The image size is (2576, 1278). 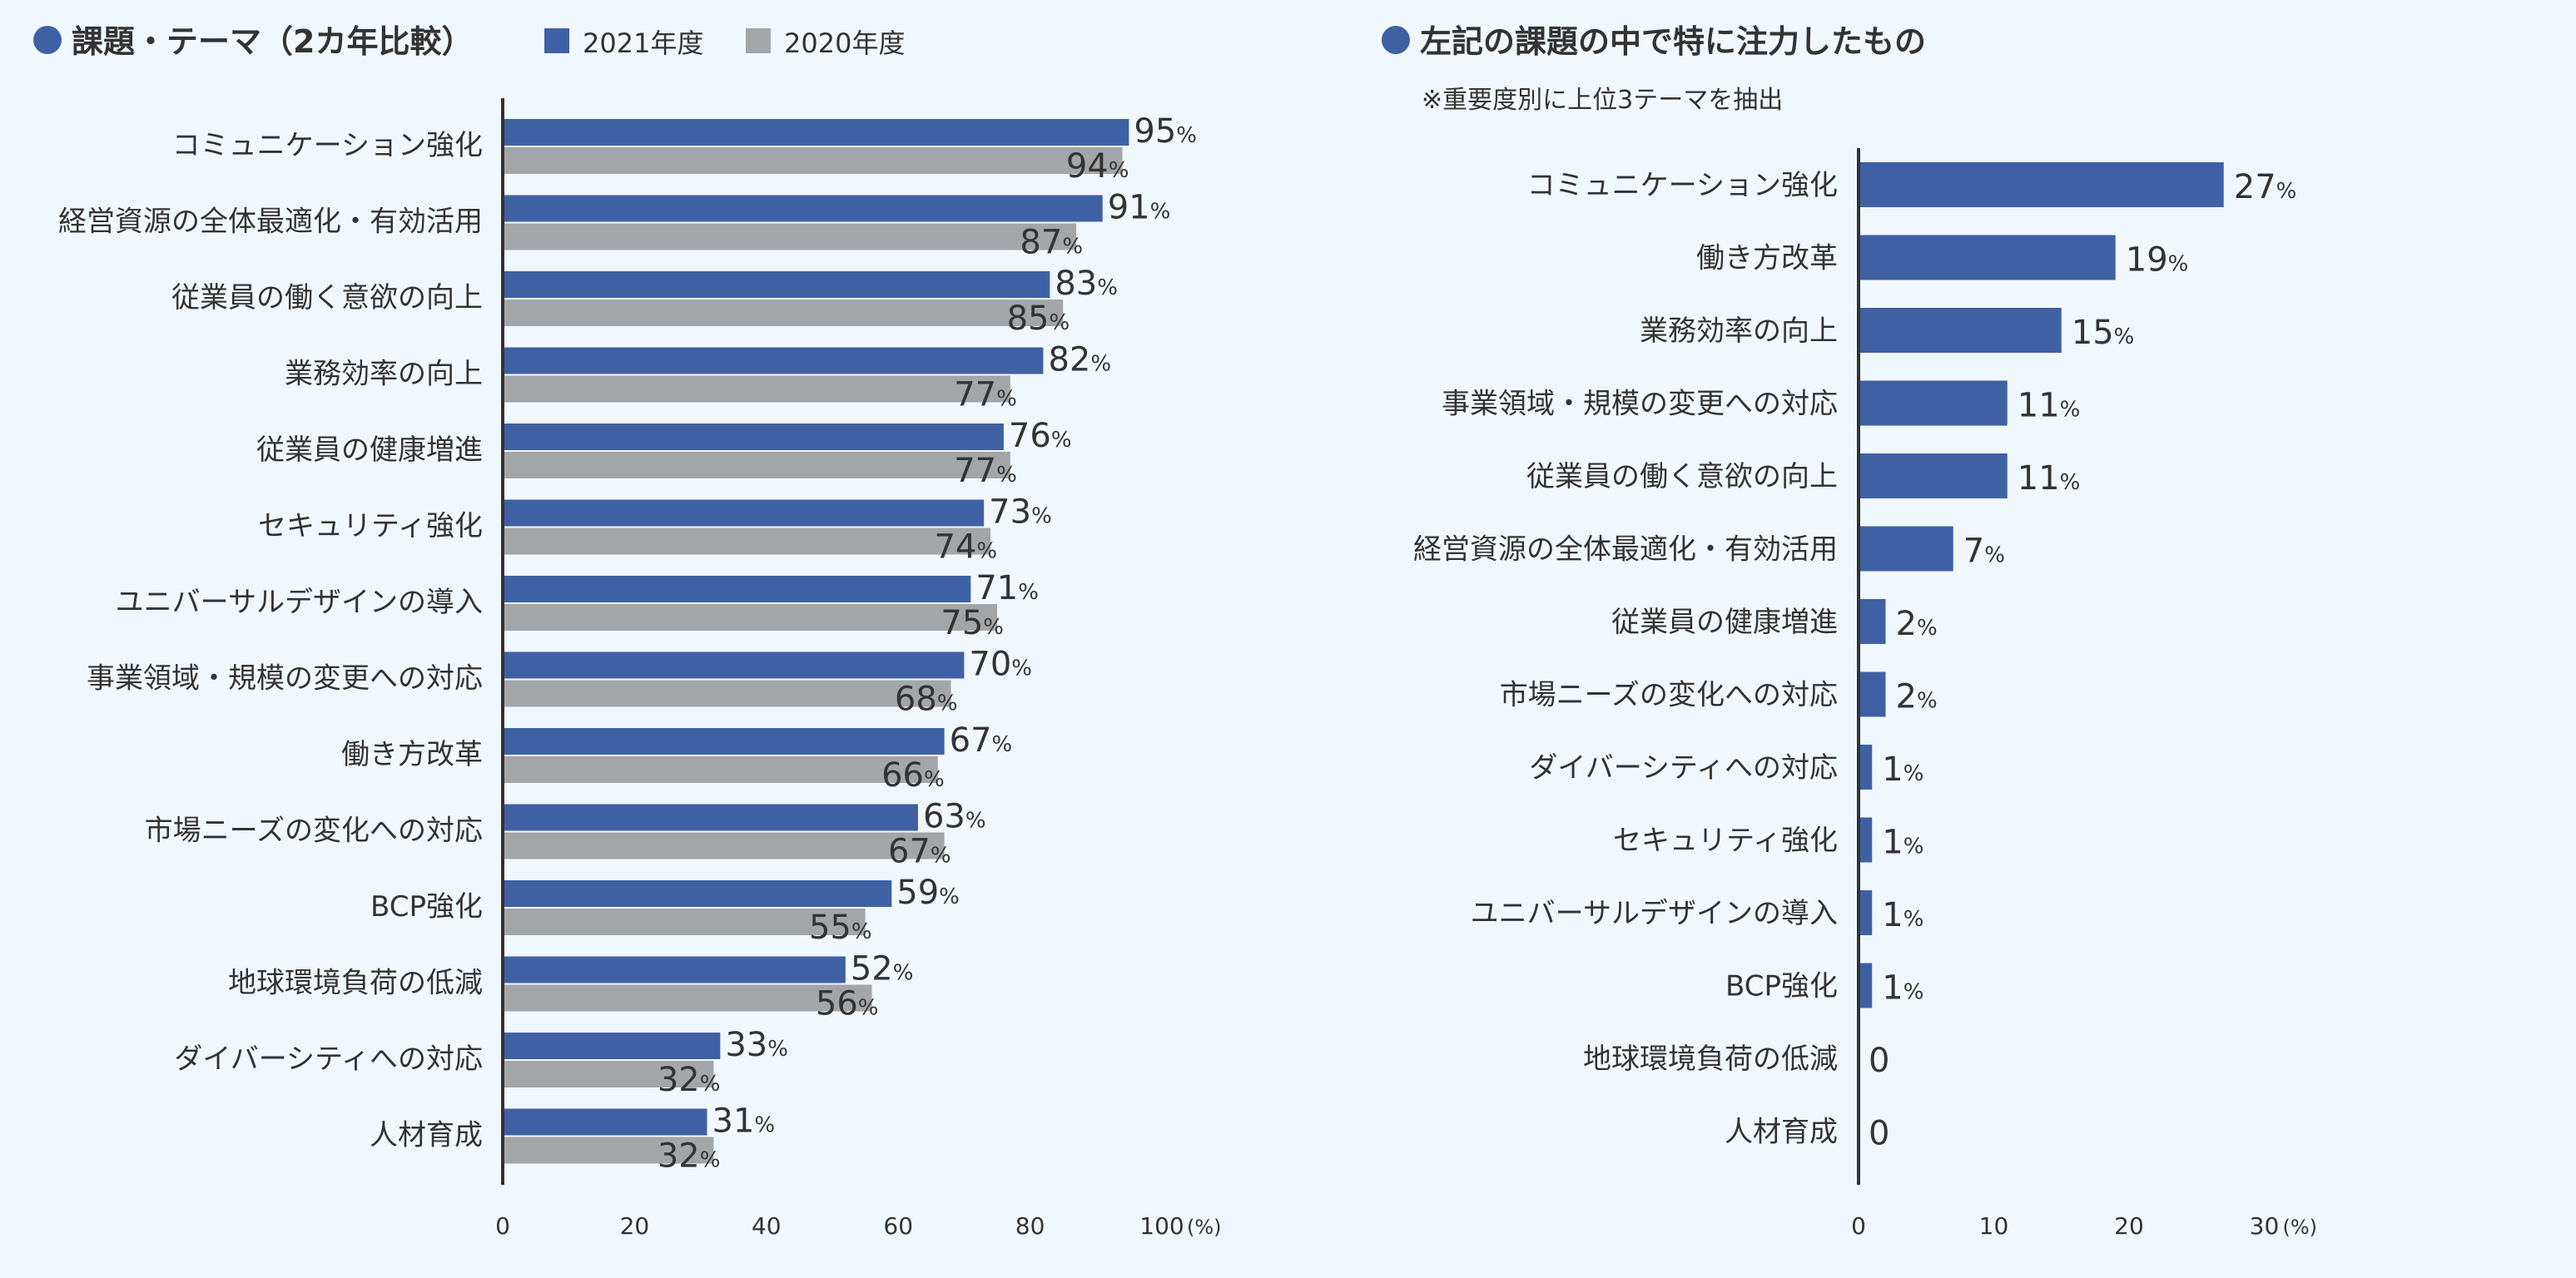 I want to click on value-label-2021: 91%, so click(x=1139, y=208).